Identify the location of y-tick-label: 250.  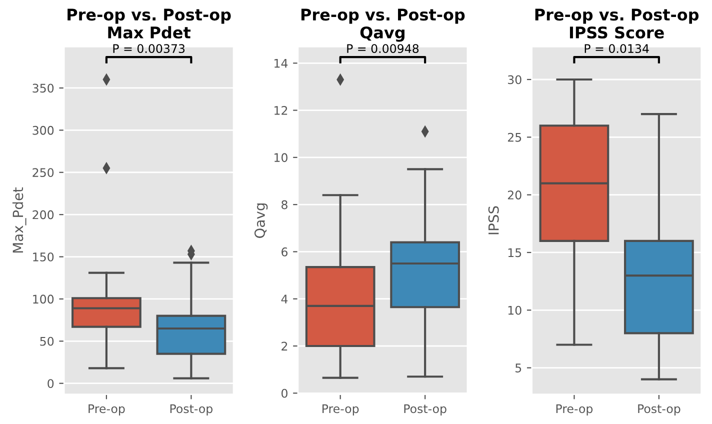
(43, 173).